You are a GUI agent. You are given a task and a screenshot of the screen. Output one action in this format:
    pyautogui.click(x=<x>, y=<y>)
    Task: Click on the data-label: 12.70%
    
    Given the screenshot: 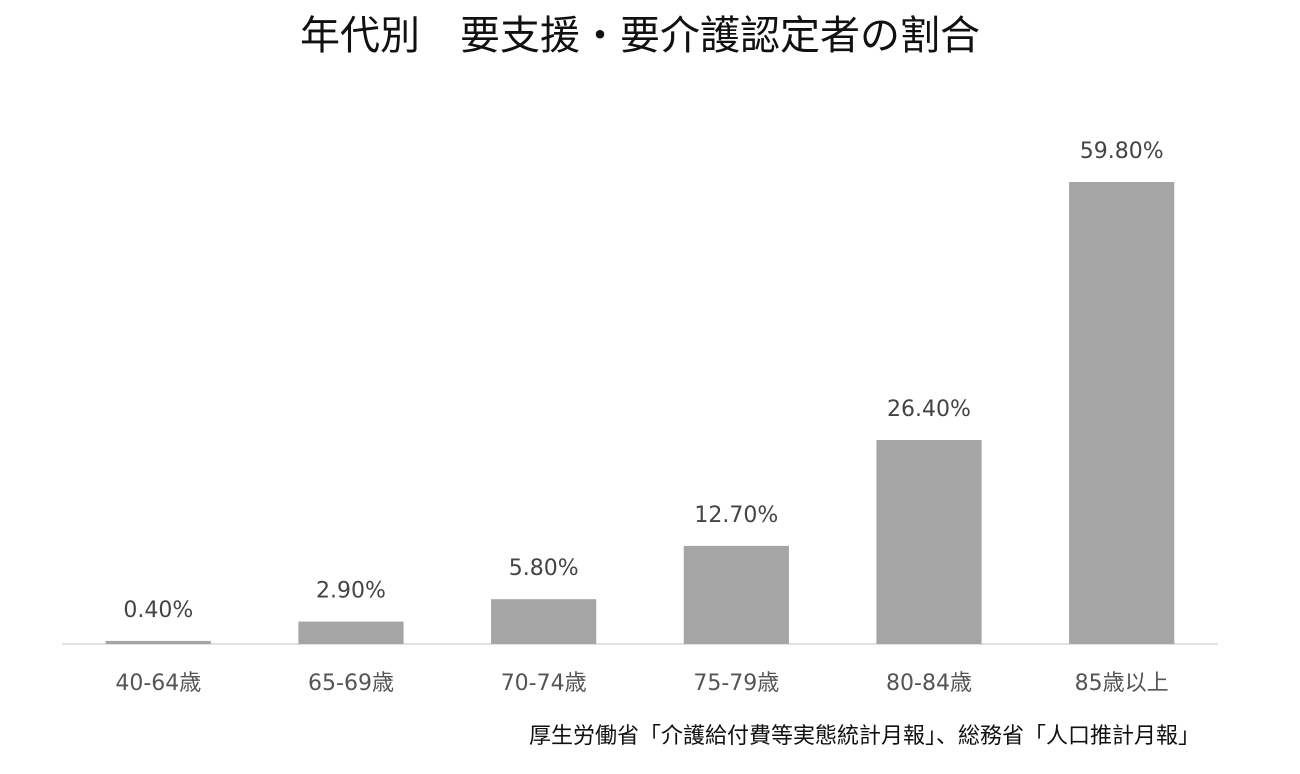 What is the action you would take?
    pyautogui.click(x=736, y=515)
    